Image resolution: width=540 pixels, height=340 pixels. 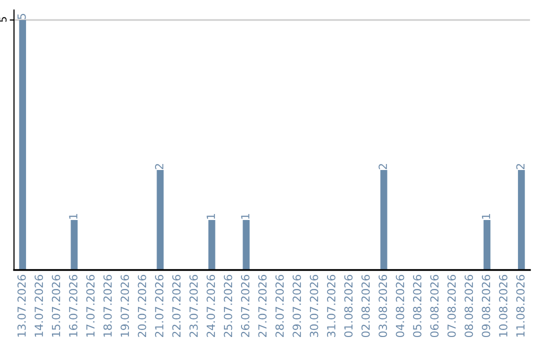 I want to click on x-tick-label: 11.08.2026, so click(x=520, y=305).